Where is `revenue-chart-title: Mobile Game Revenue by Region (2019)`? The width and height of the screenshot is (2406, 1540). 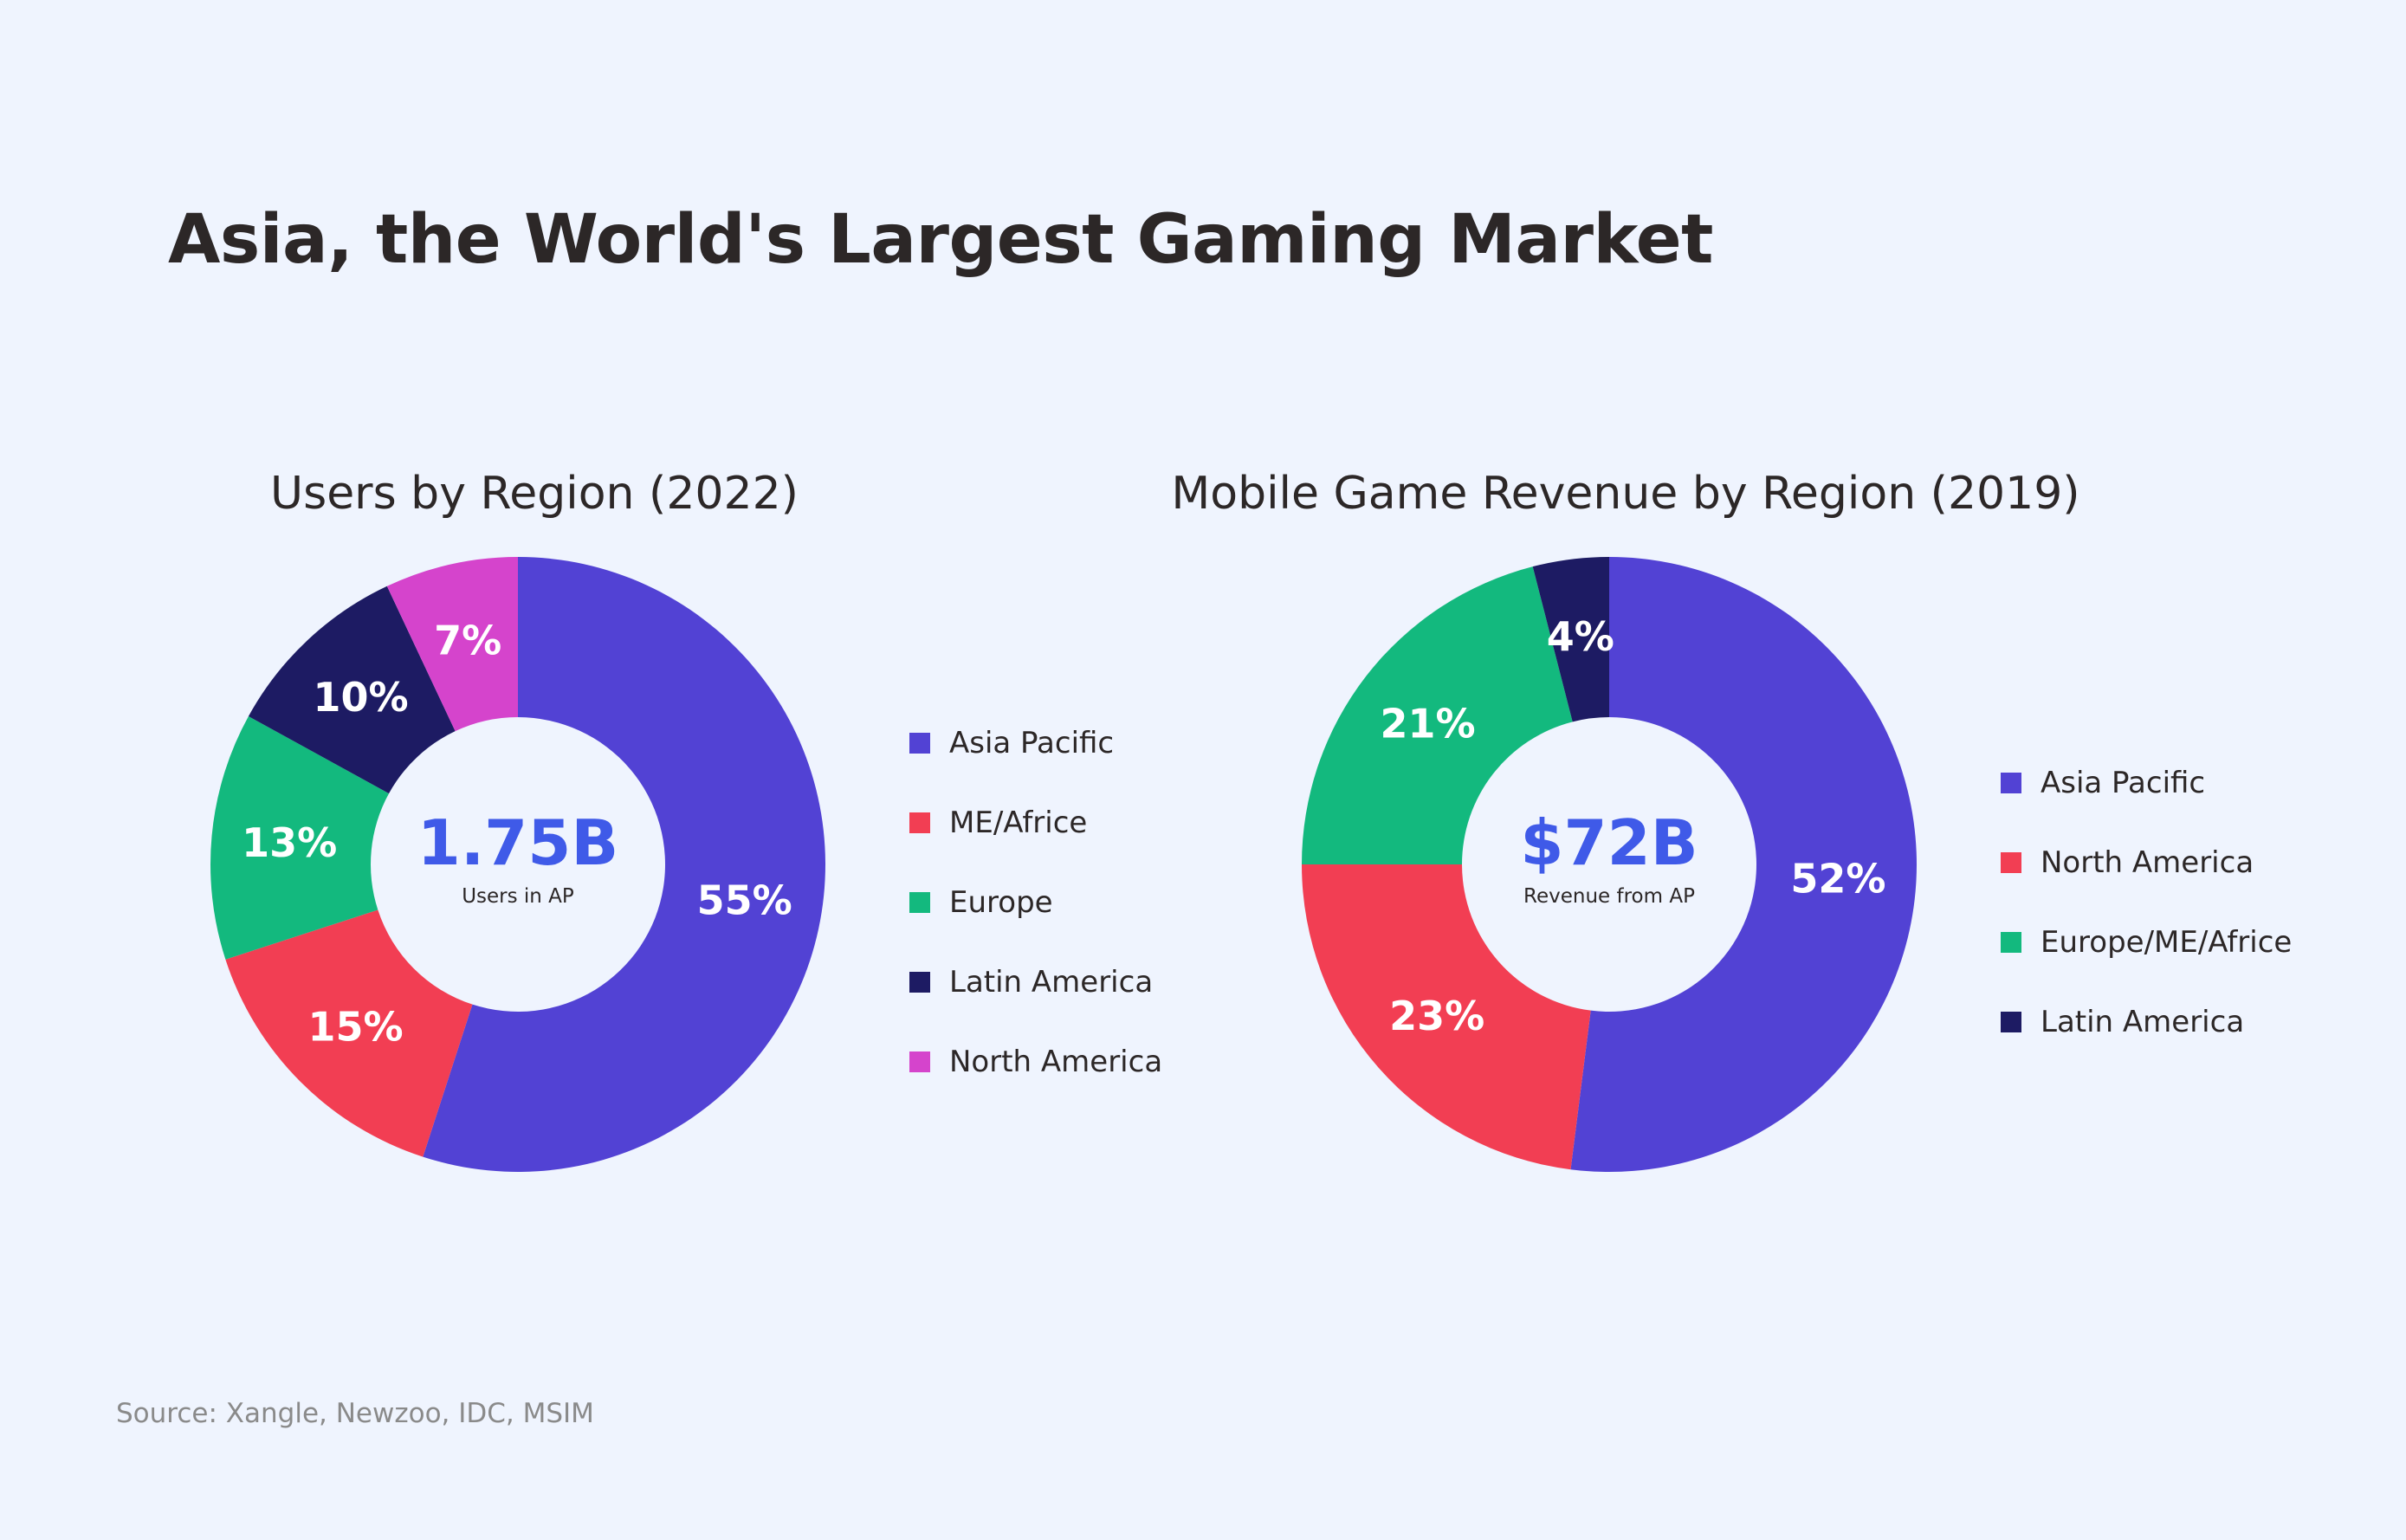
revenue-chart-title: Mobile Game Revenue by Region (2019) is located at coordinates (1625, 494).